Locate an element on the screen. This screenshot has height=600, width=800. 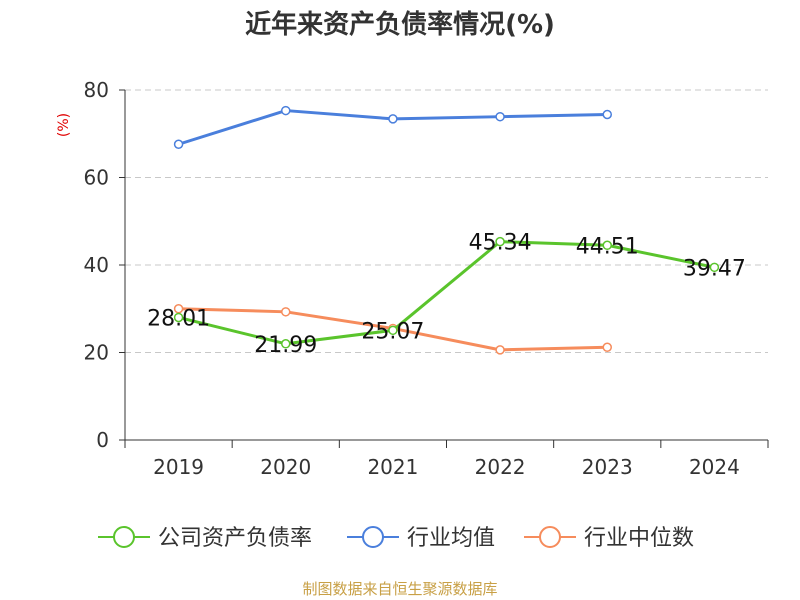
y-axis-label: (%) is located at coordinates (64, 125).